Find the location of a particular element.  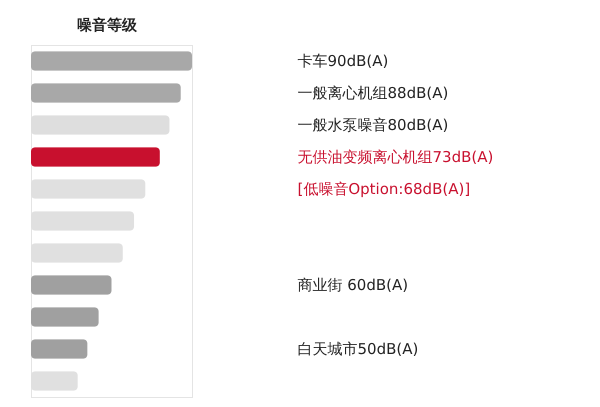

chart-title: 噪音等级 is located at coordinates (107, 25).